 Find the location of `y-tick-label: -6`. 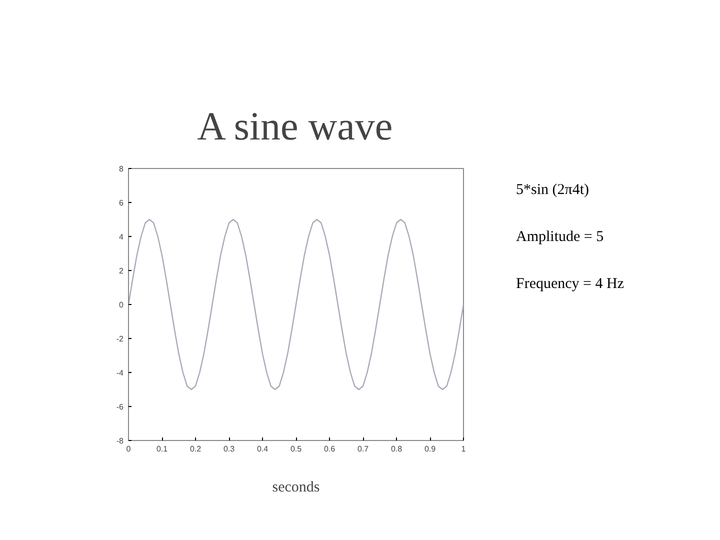

y-tick-label: -6 is located at coordinates (120, 407).